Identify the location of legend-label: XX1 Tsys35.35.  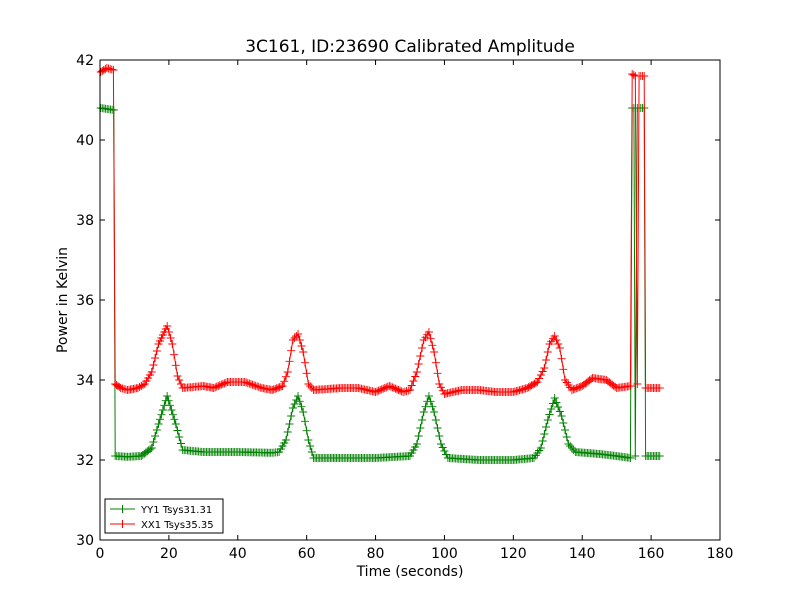
(177, 525).